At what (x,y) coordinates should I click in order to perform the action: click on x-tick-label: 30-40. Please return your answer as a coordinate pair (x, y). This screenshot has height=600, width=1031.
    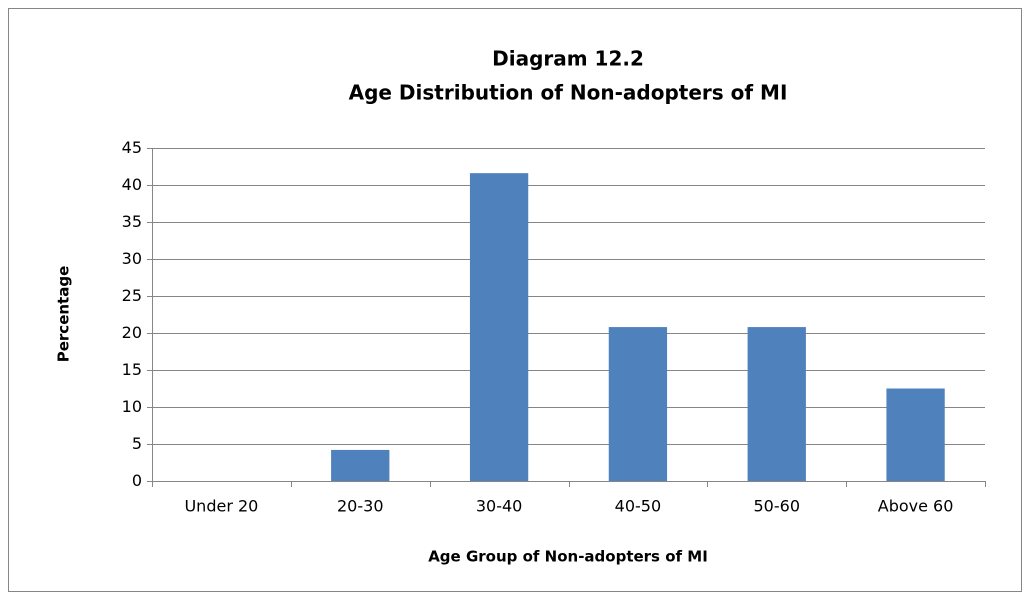
    Looking at the image, I should click on (499, 506).